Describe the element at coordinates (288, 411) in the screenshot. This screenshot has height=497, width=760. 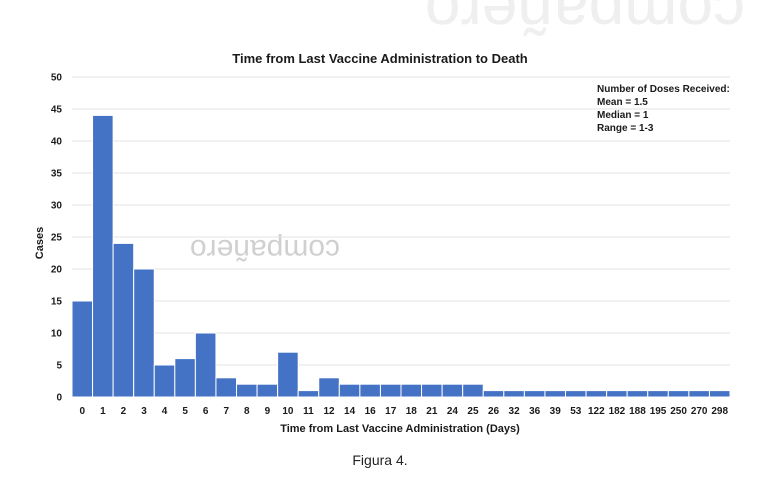
I see `x-tick-label: 10` at that location.